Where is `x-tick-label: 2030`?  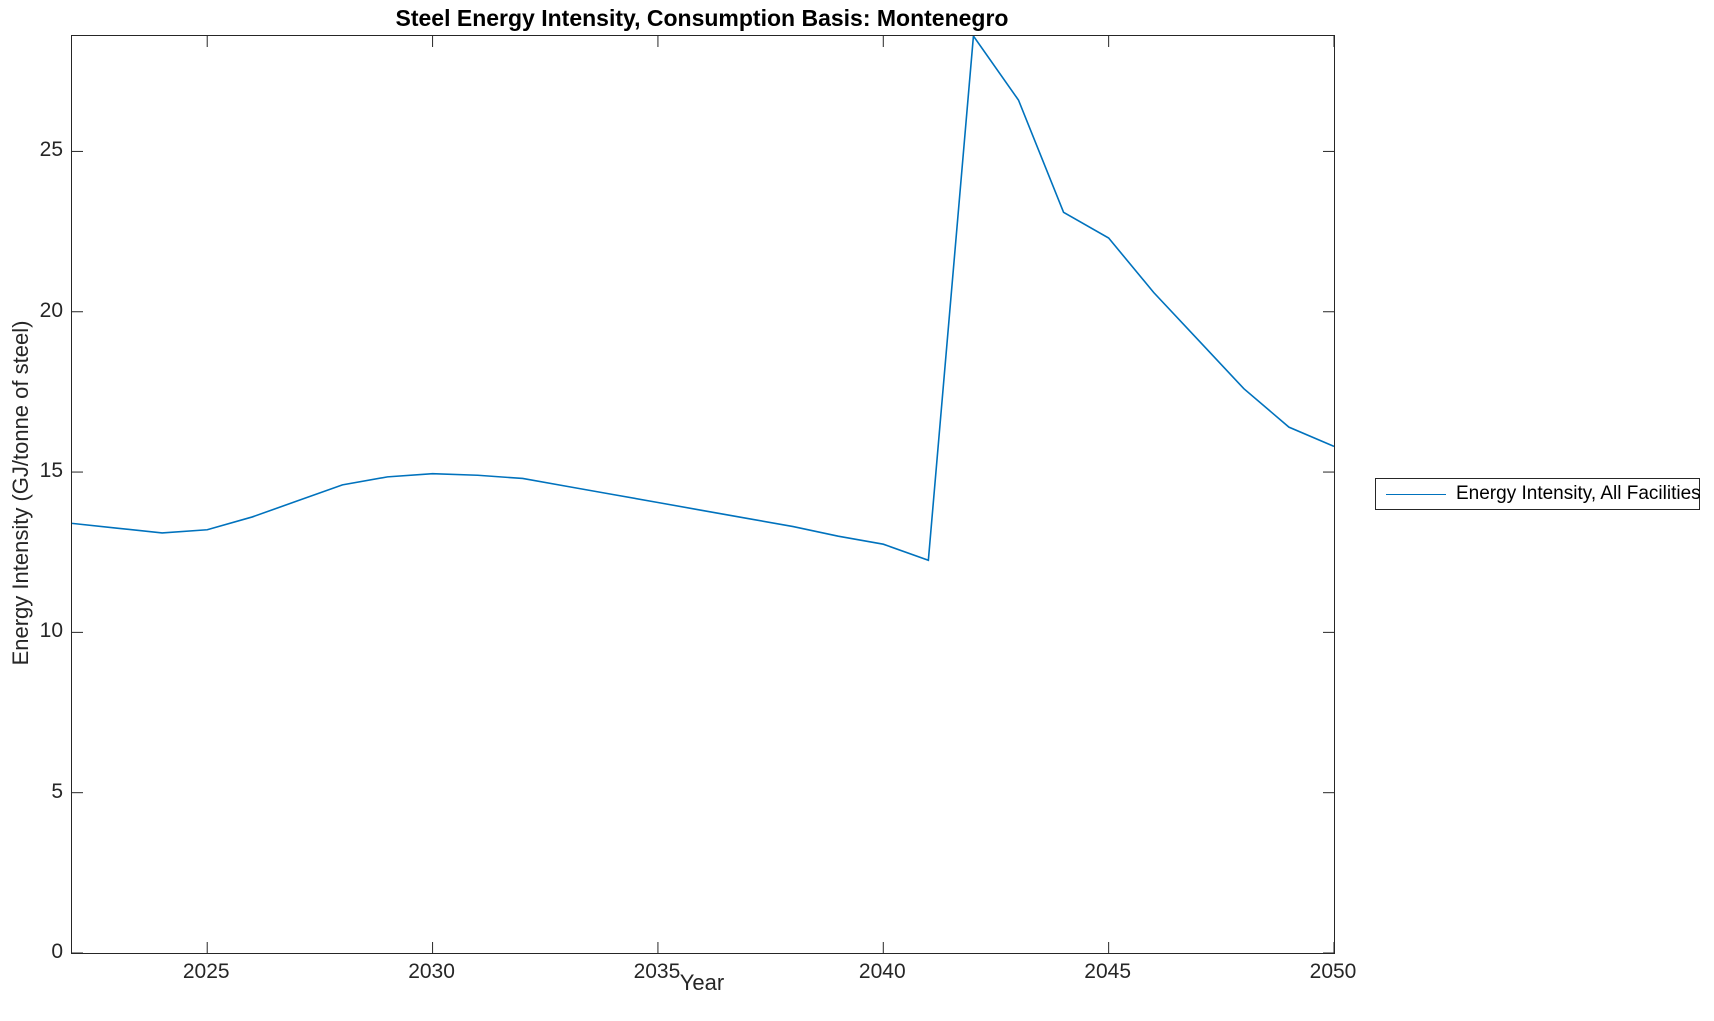 x-tick-label: 2030 is located at coordinates (431, 971).